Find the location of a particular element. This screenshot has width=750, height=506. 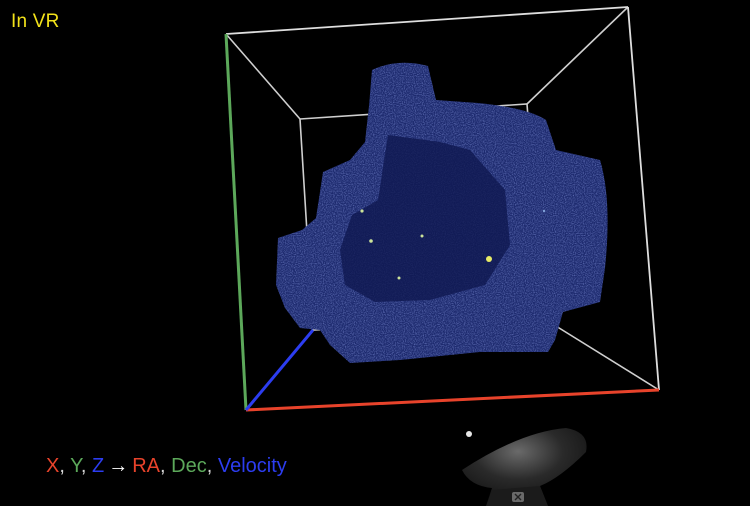

legend-y: Y is located at coordinates (75, 466).